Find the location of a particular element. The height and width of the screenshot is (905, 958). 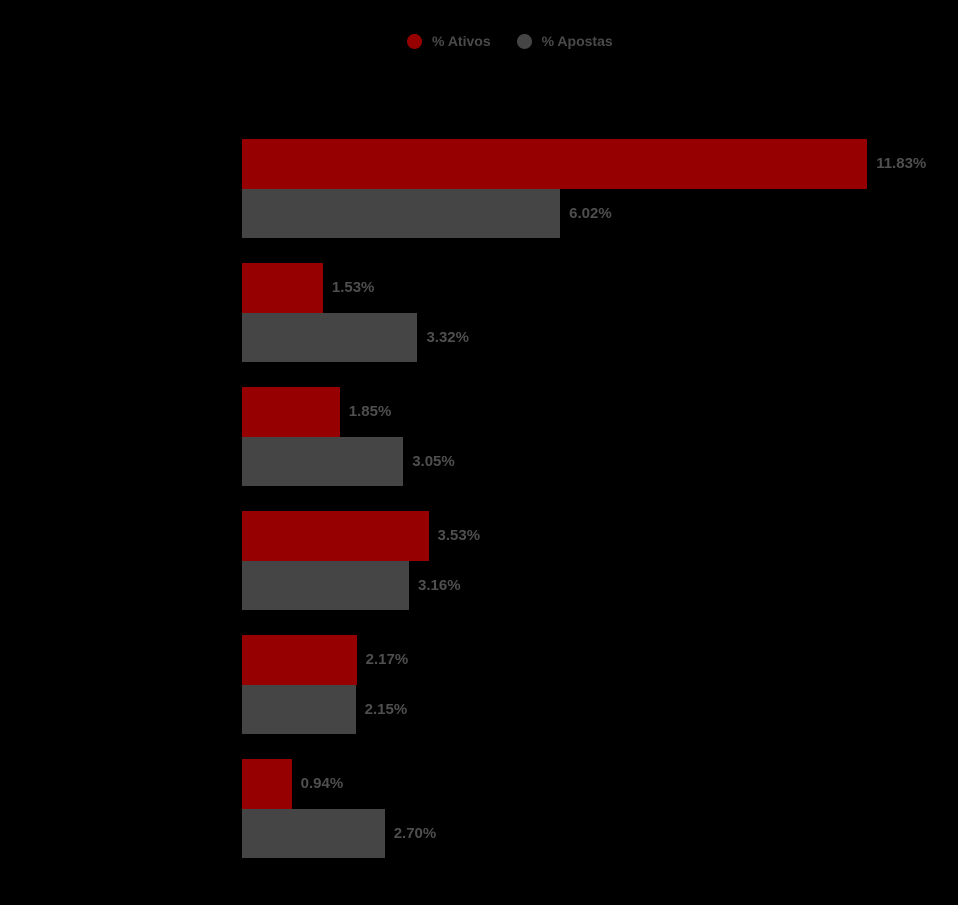

bar-row-ativos: 0.94% is located at coordinates (584, 784).